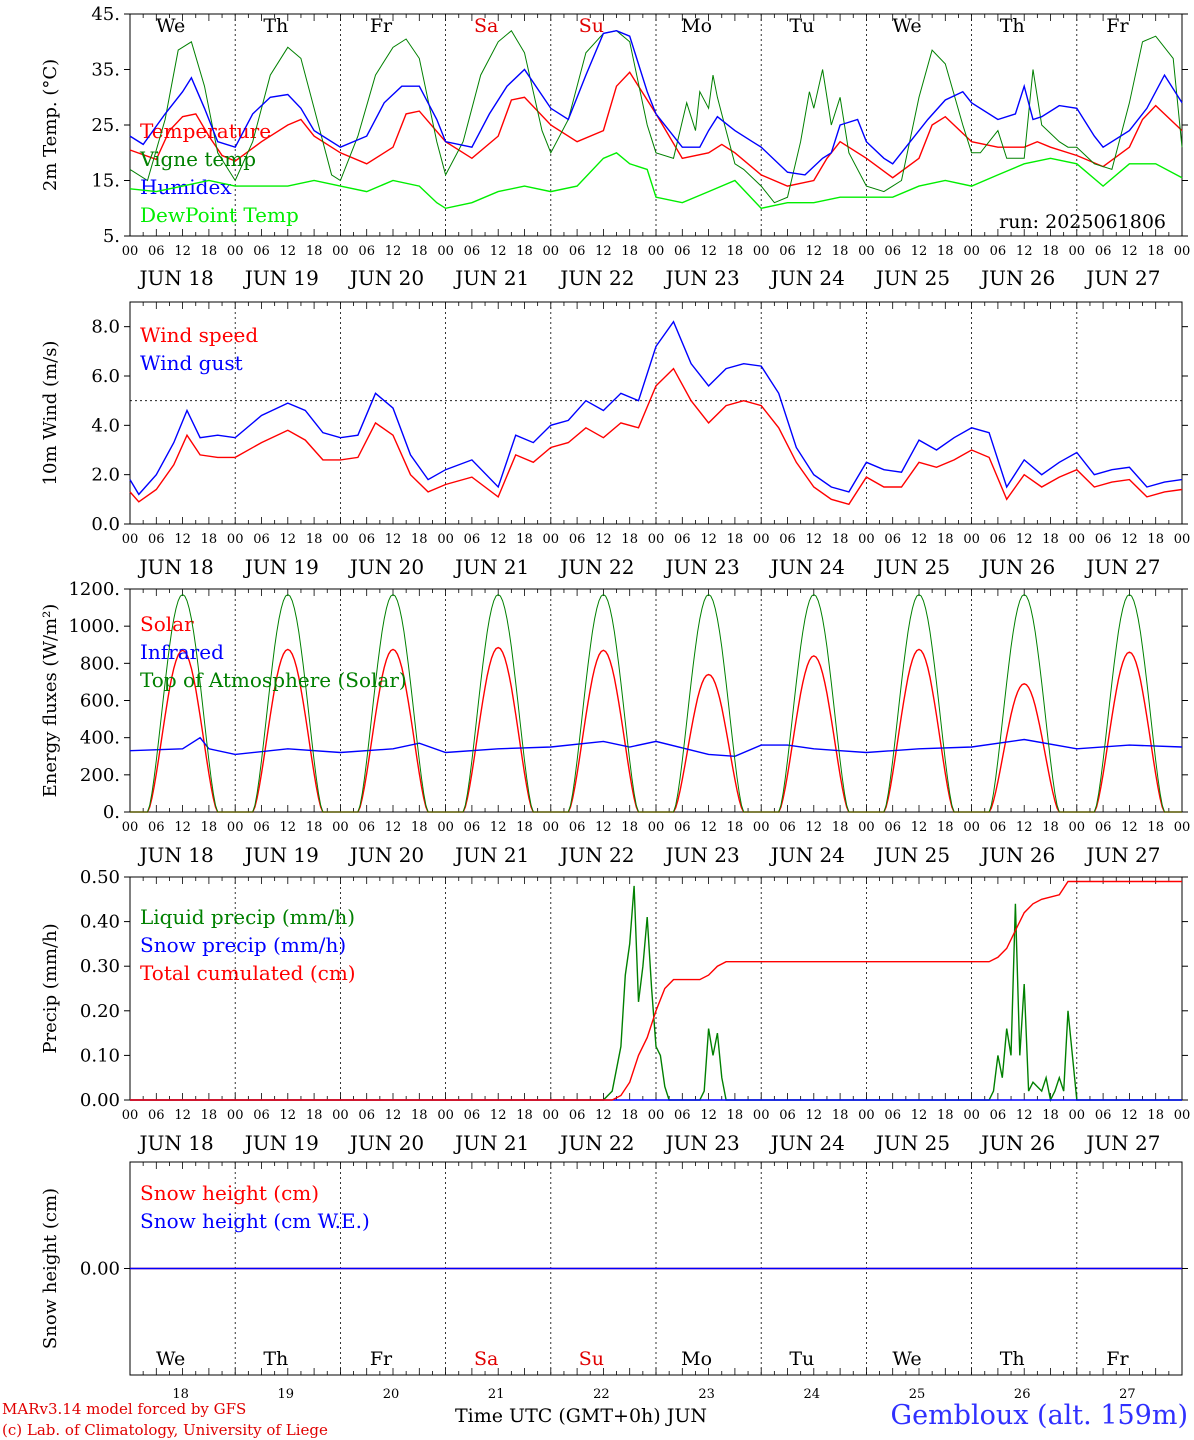 This screenshot has width=1194, height=1440. Describe the element at coordinates (807, 855) in the screenshot. I see `date-label: JUN 24` at that location.